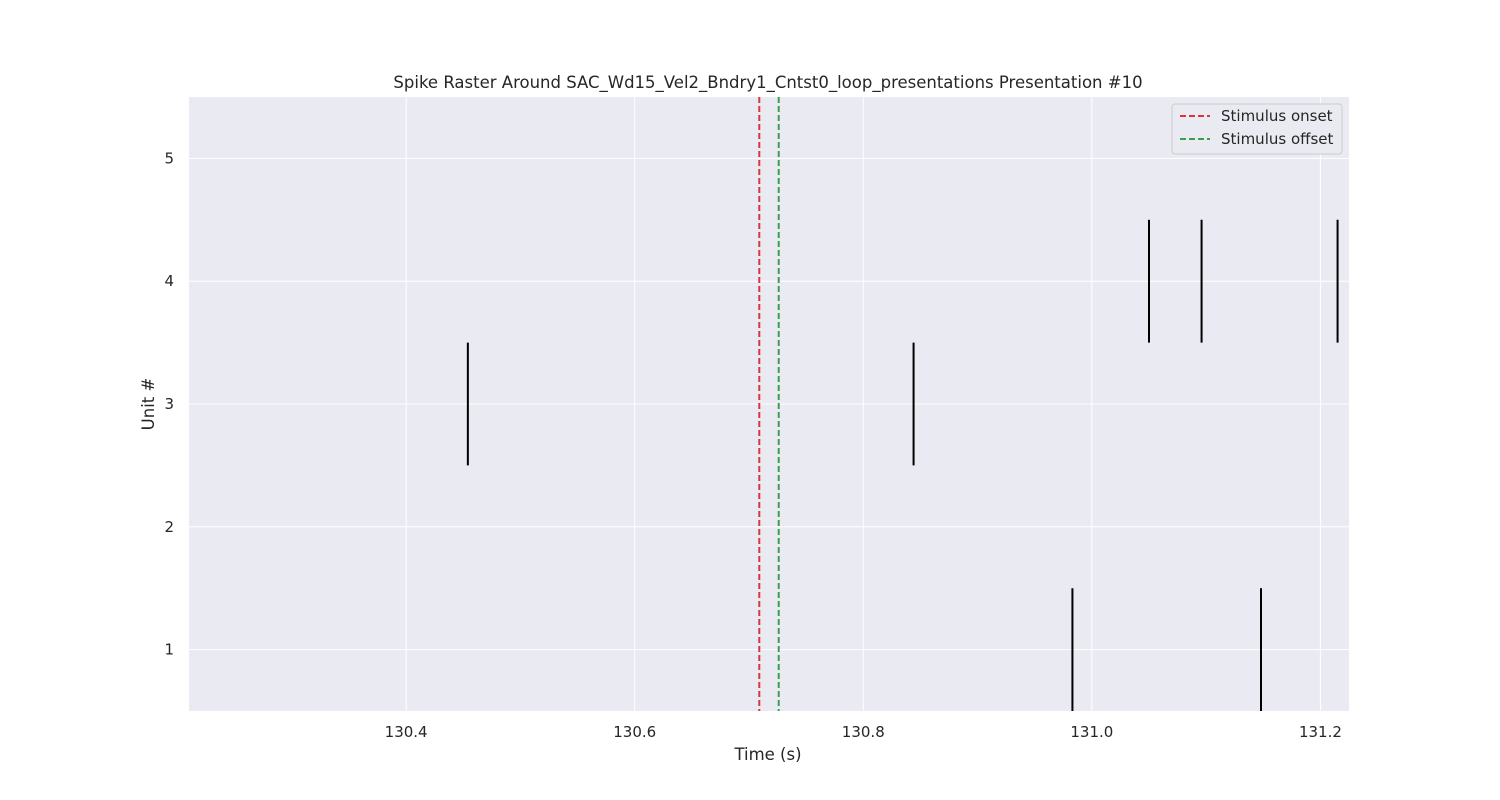  Describe the element at coordinates (406, 732) in the screenshot. I see `x-tick-label: 130.4` at that location.